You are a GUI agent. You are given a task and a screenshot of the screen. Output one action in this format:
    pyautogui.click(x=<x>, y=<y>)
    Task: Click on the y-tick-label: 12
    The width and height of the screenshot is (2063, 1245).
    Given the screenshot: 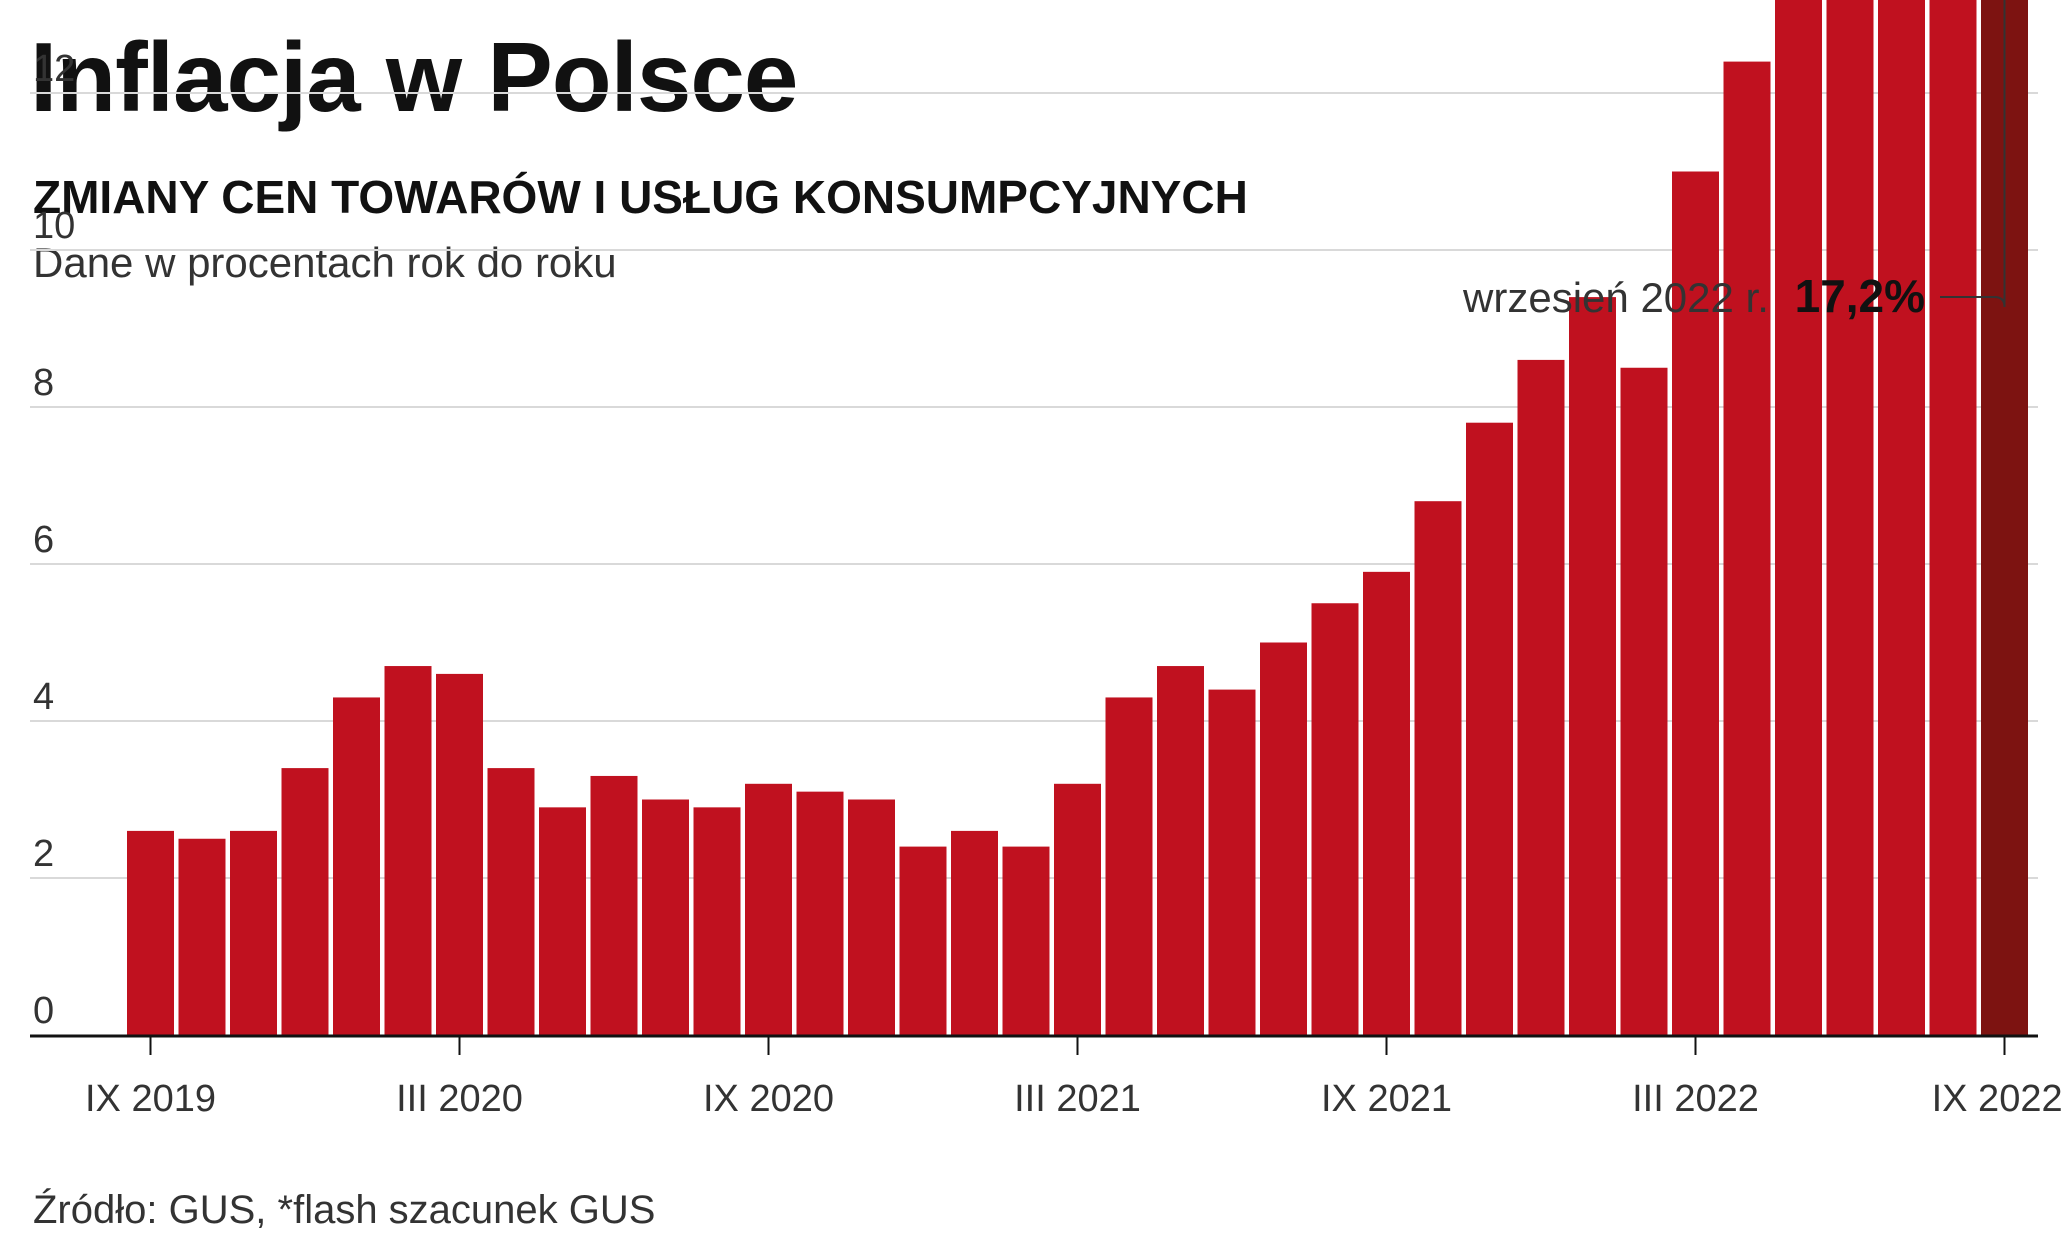 What is the action you would take?
    pyautogui.click(x=54, y=69)
    